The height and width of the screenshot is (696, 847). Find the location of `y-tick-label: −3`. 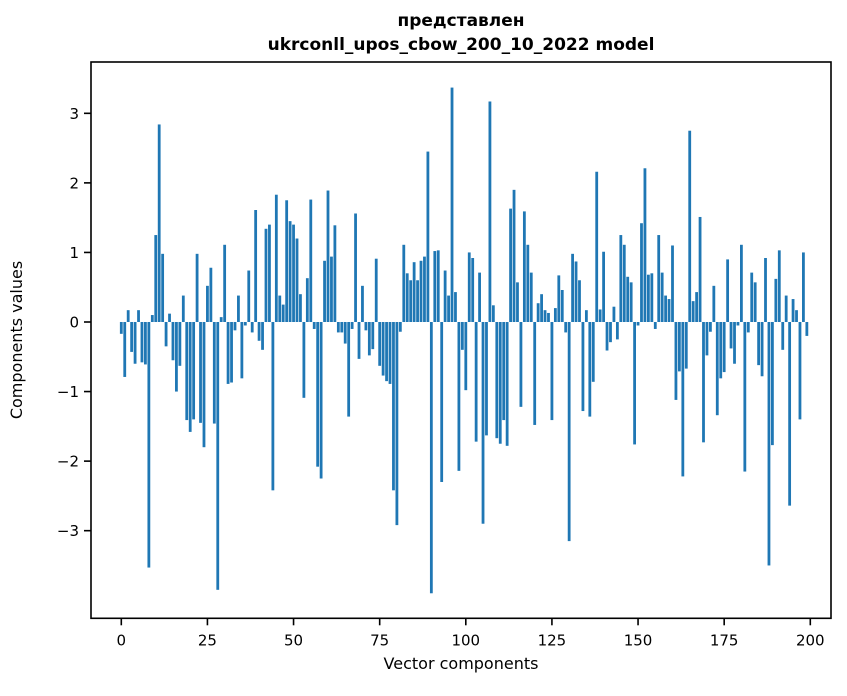

y-tick-label: −3 is located at coordinates (68, 531).